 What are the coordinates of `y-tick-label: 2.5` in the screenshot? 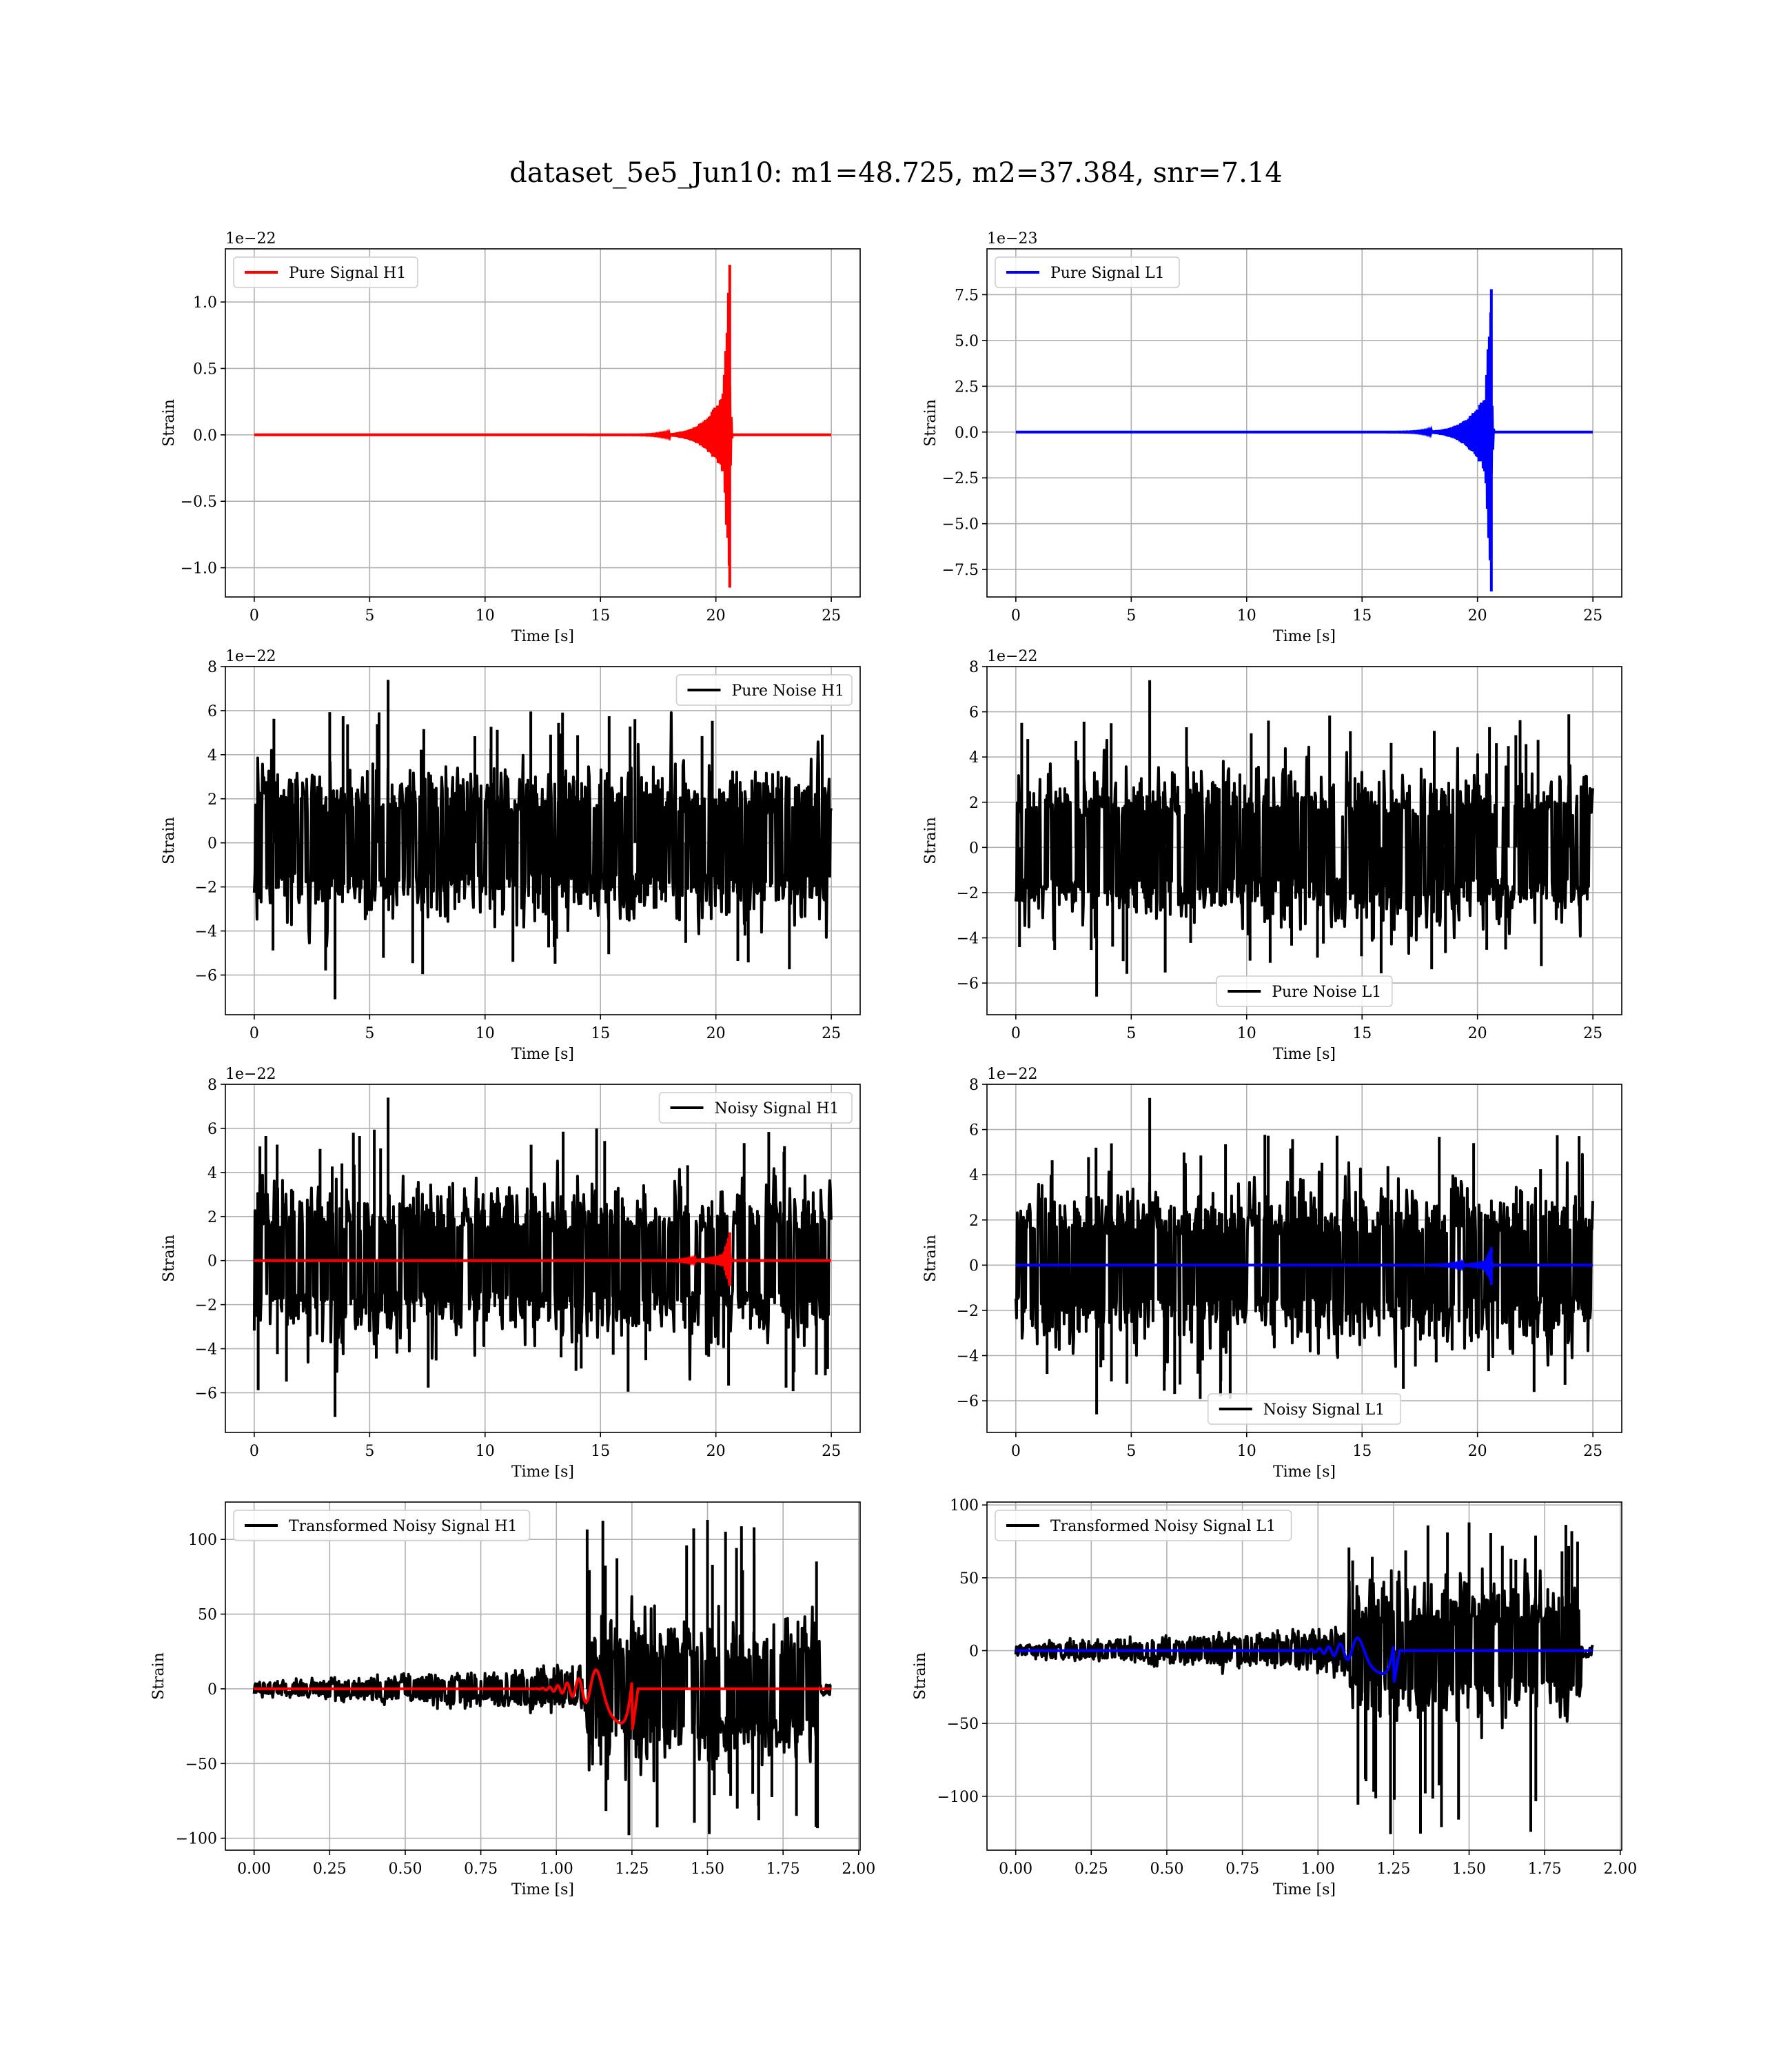 It's located at (967, 387).